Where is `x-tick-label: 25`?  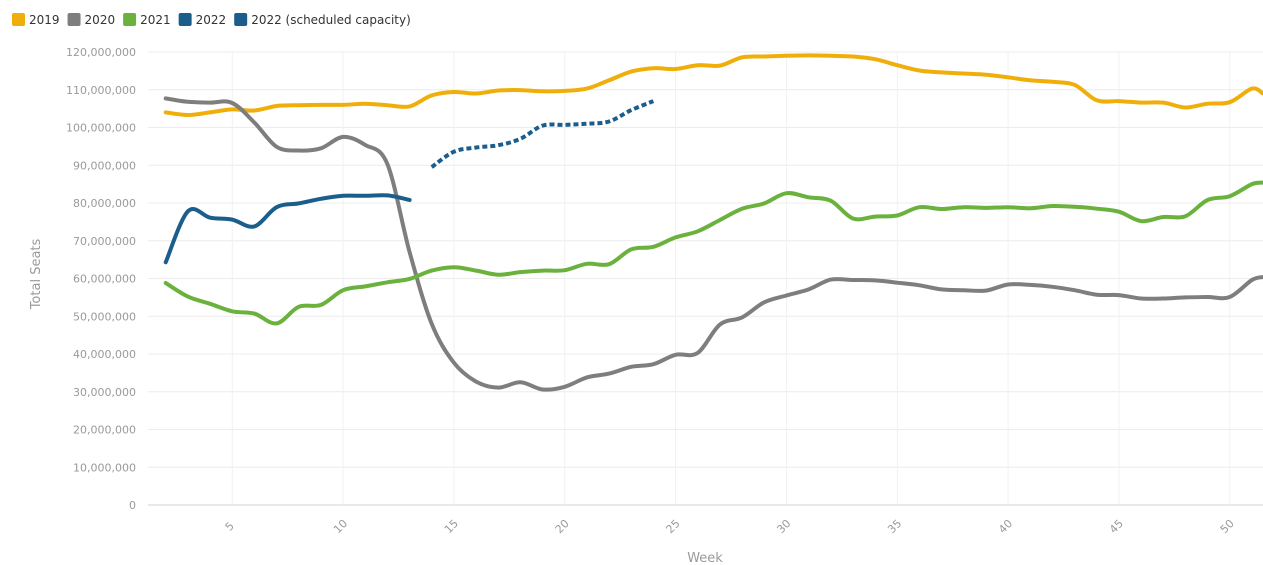 x-tick-label: 25 is located at coordinates (673, 526).